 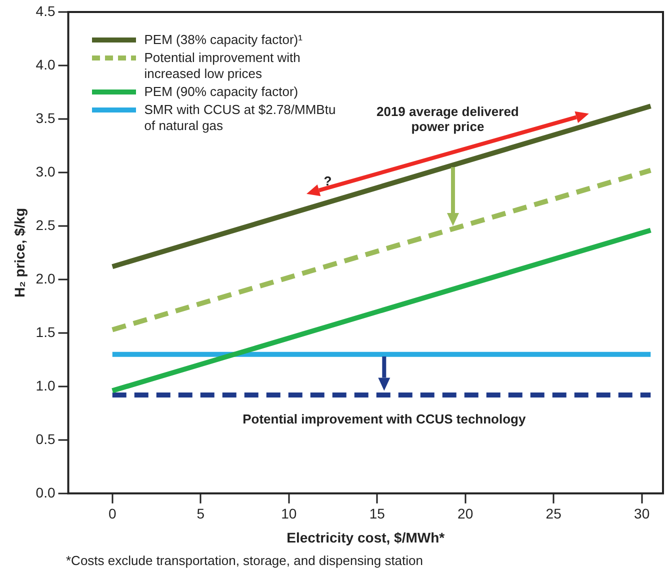 What do you see at coordinates (377, 514) in the screenshot?
I see `x-tick-label: 15` at bounding box center [377, 514].